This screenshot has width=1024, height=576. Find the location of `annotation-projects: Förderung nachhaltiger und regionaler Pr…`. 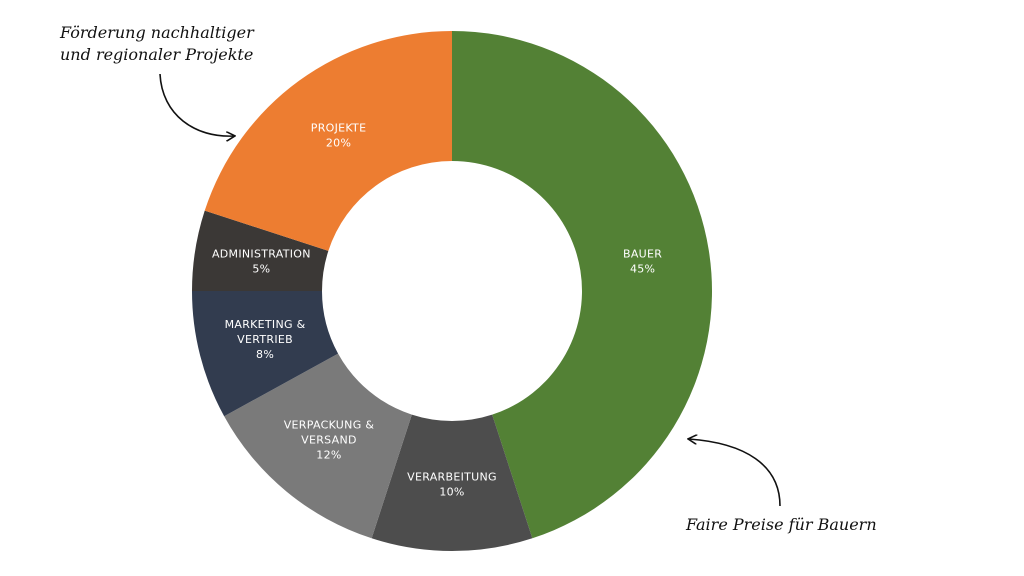

annotation-projects: Förderung nachhaltiger und regionaler Pr… is located at coordinates (157, 44).